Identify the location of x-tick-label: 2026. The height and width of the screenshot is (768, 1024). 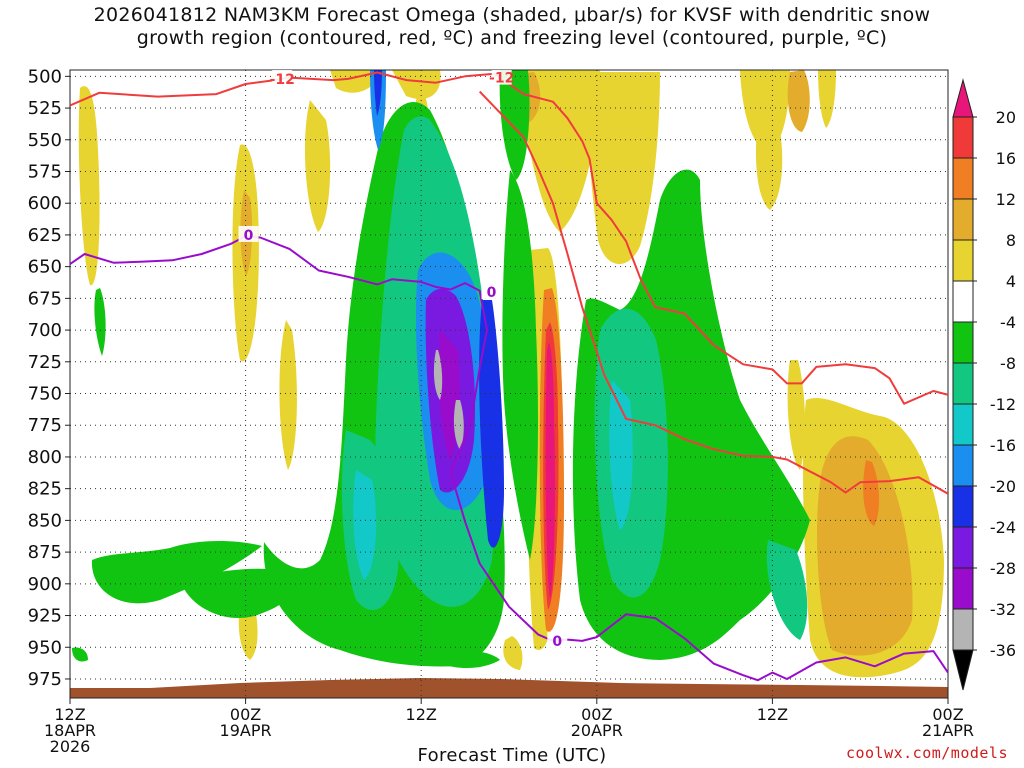
(70, 746).